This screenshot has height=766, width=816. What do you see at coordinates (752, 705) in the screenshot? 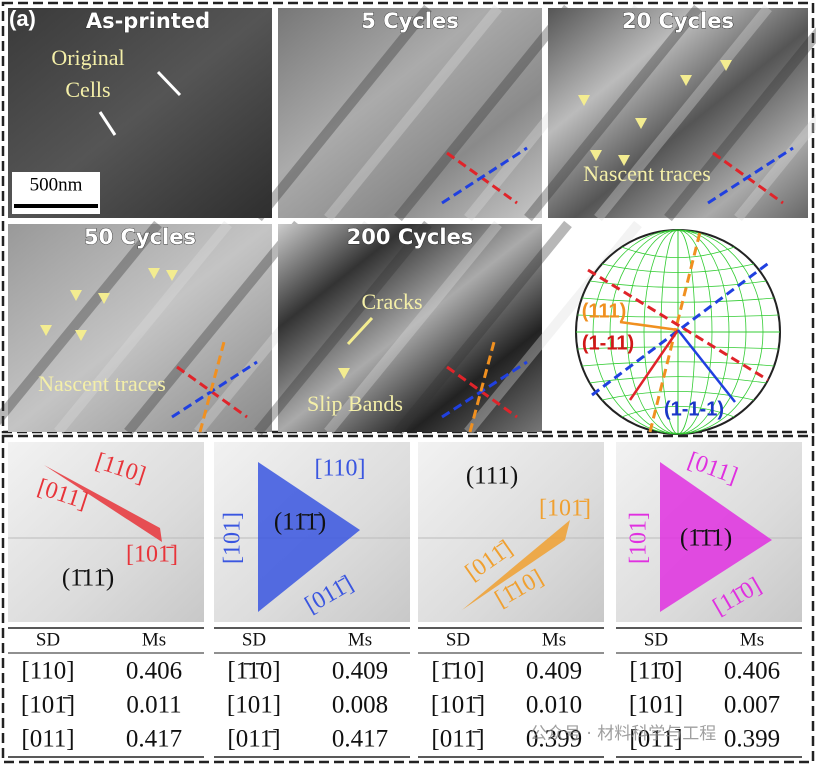
I see `table-cell: 0.007` at bounding box center [752, 705].